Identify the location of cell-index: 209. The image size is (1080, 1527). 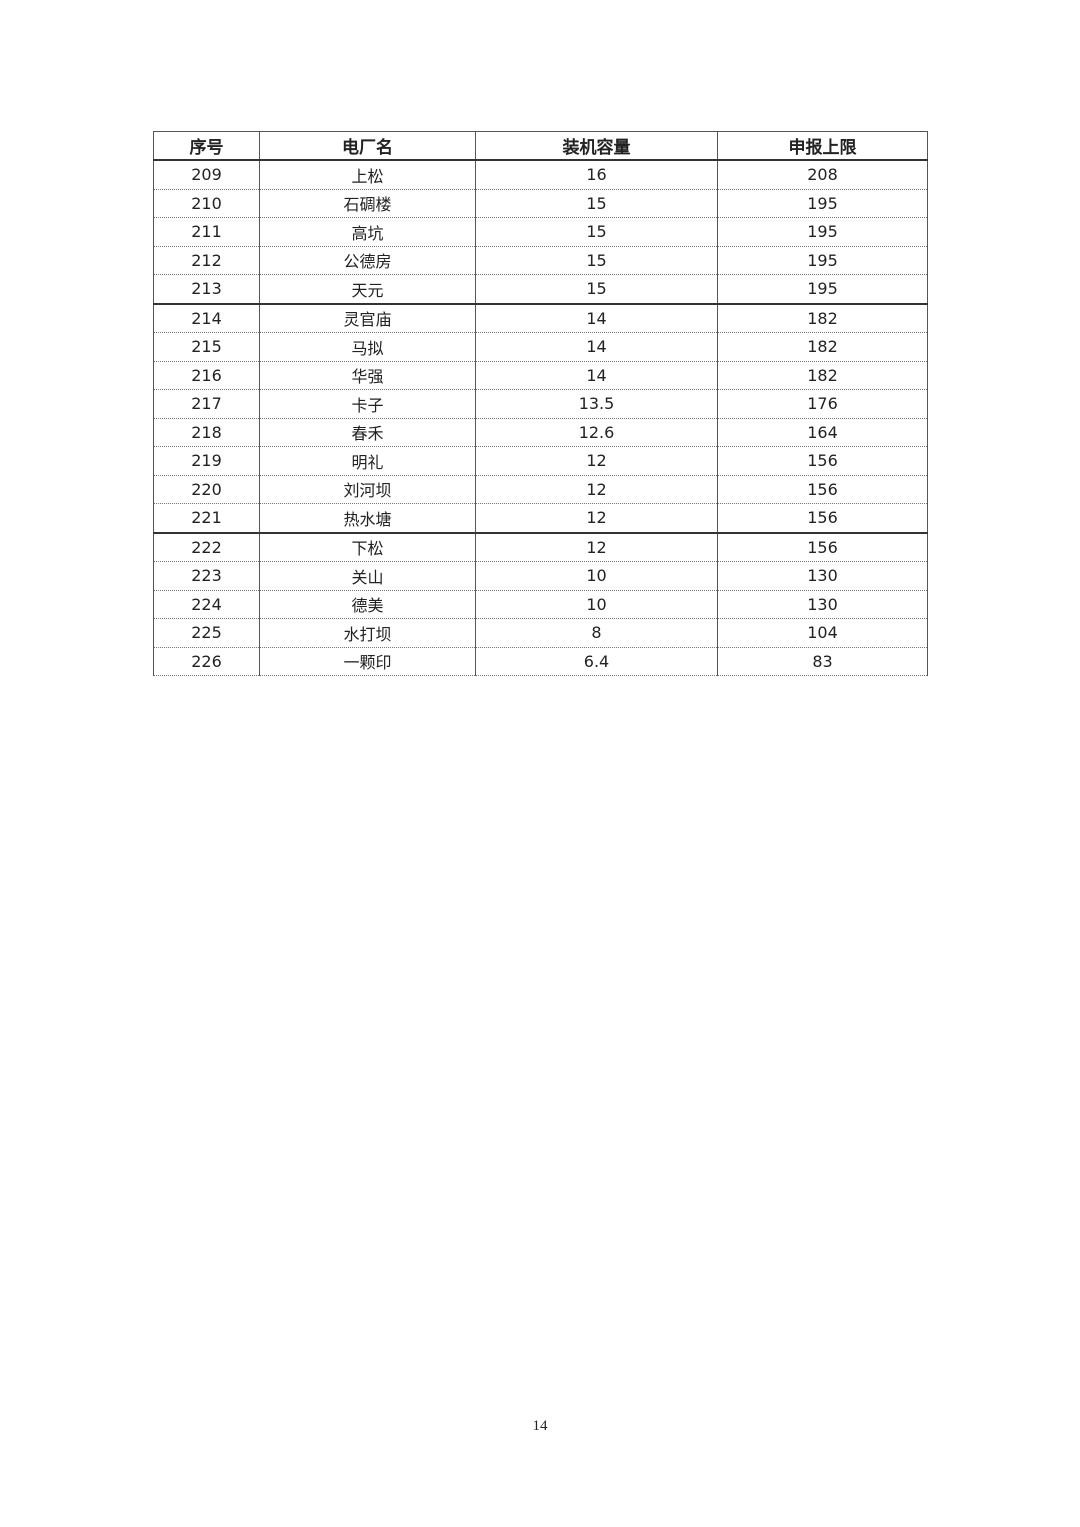
(206, 174).